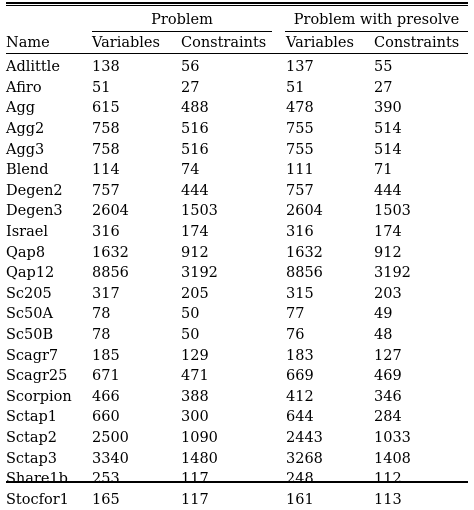 The image size is (474, 510). What do you see at coordinates (106, 499) in the screenshot?
I see `cell-variables: 165` at bounding box center [106, 499].